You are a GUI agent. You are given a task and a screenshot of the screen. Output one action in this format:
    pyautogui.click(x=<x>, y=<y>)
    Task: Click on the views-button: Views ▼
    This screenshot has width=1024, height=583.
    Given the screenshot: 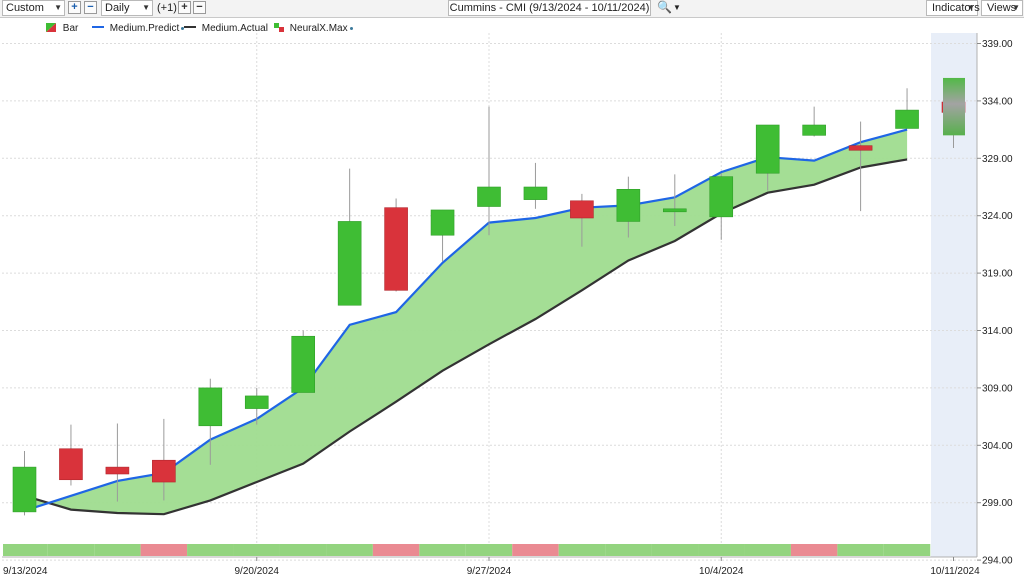 What is the action you would take?
    pyautogui.click(x=1002, y=8)
    